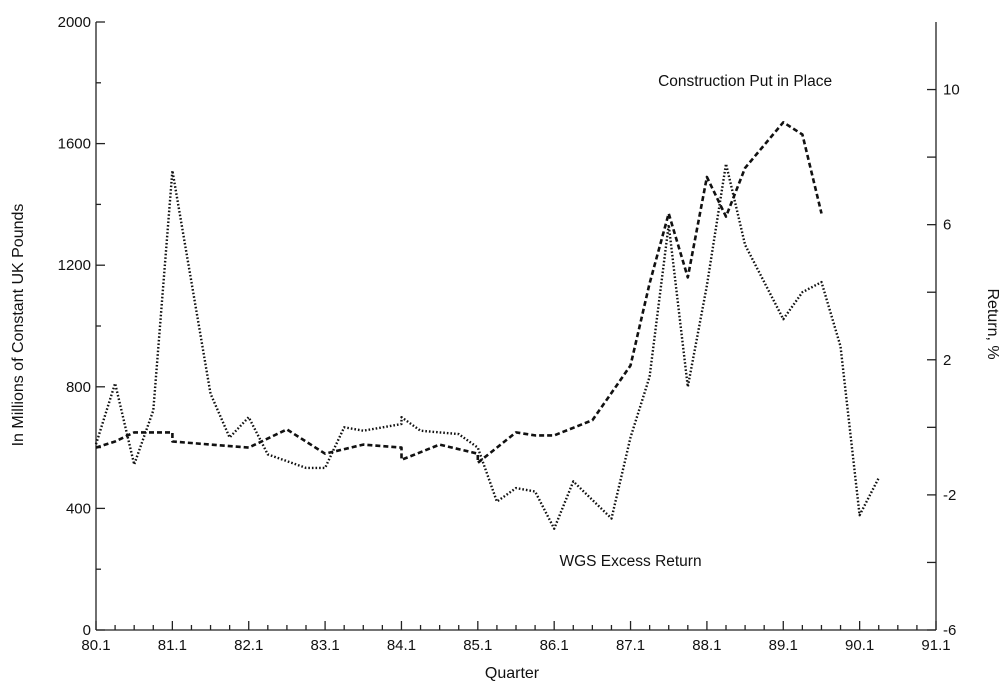 The image size is (1003, 682). What do you see at coordinates (87, 630) in the screenshot?
I see `y-tick-label: 0` at bounding box center [87, 630].